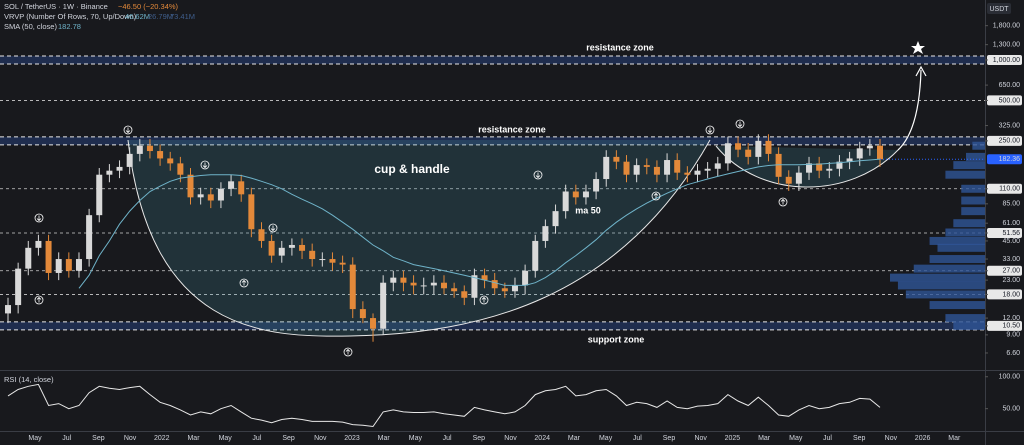  I want to click on x-tick-label: 2022, so click(162, 438).